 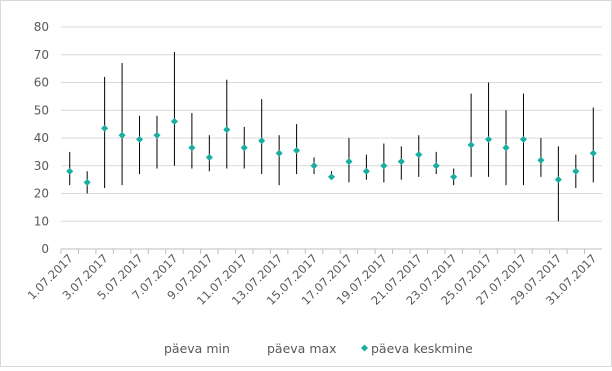 I want to click on y-tick-label: 10, so click(x=41, y=221).